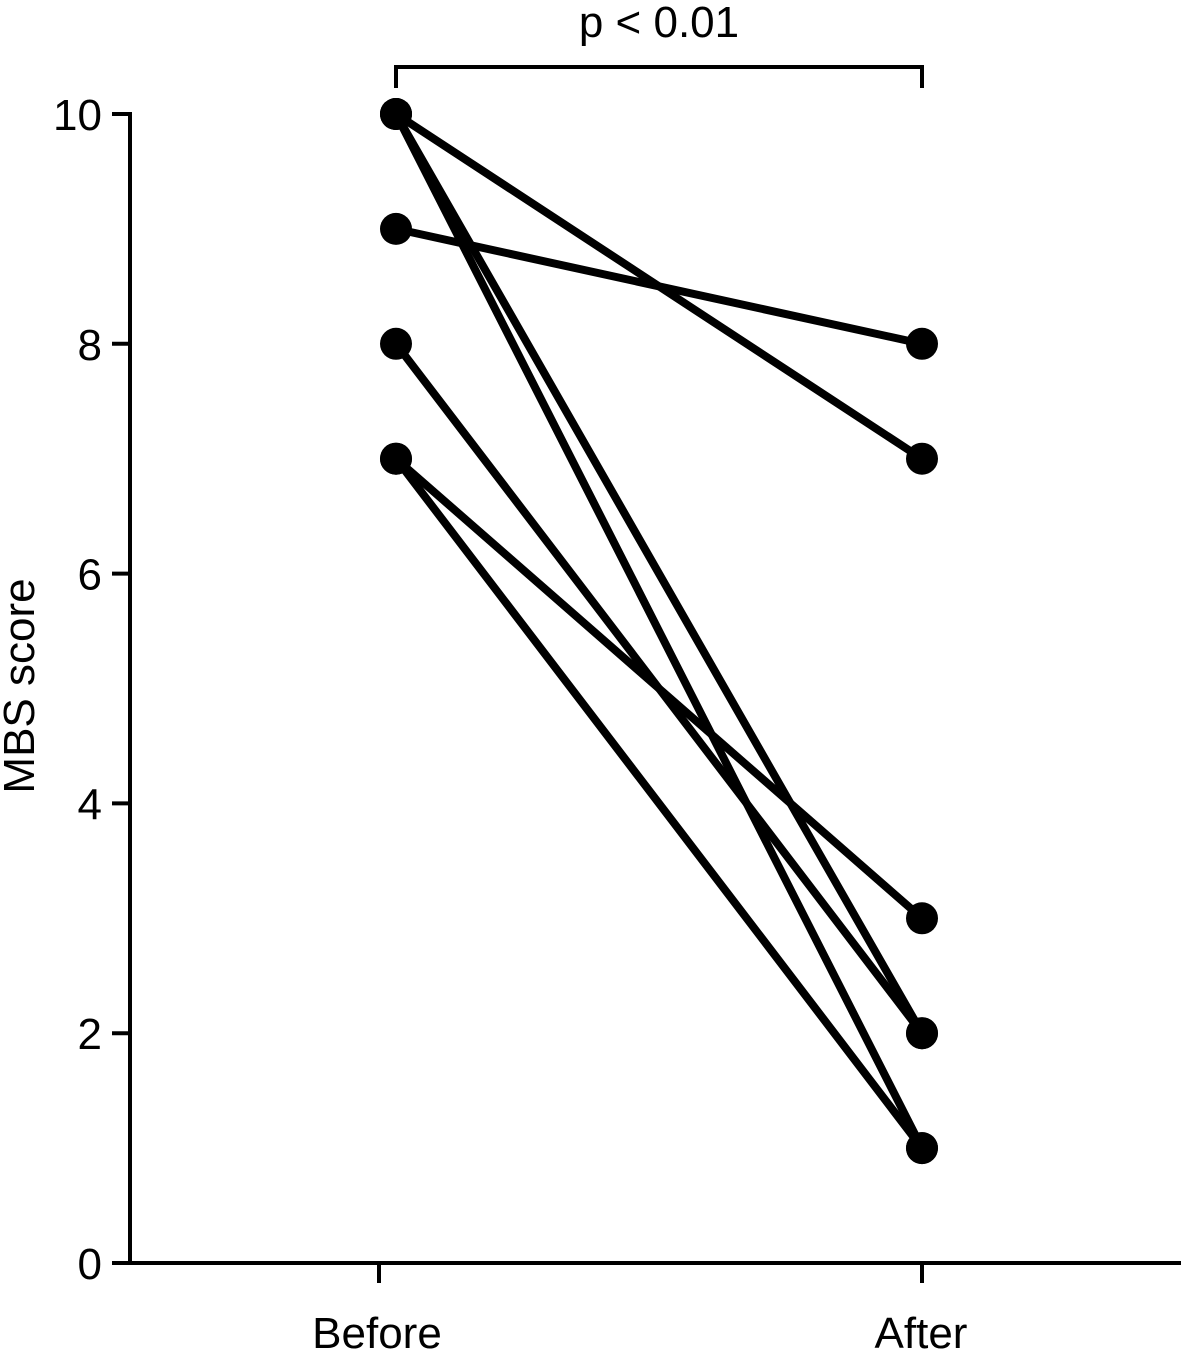 The width and height of the screenshot is (1181, 1350). What do you see at coordinates (90, 1034) in the screenshot?
I see `y-tick-label-2: 2` at bounding box center [90, 1034].